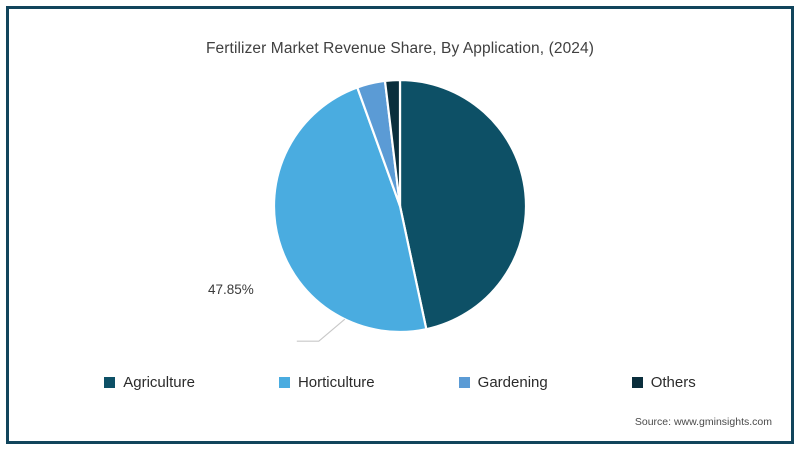 This screenshot has height=450, width=800. What do you see at coordinates (350, 210) in the screenshot?
I see `pie-slice-horticulture` at bounding box center [350, 210].